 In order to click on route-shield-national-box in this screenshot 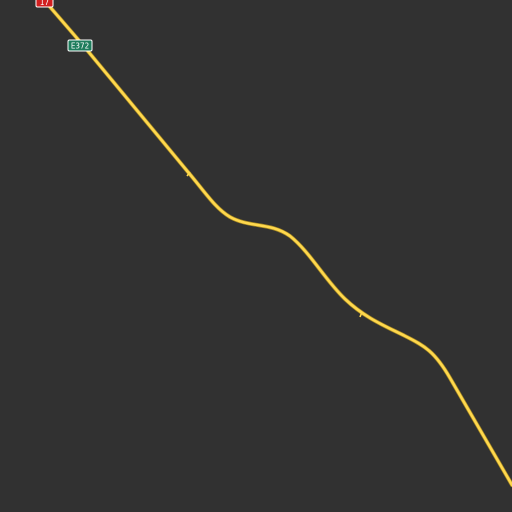, I will do `click(44, 4)`.